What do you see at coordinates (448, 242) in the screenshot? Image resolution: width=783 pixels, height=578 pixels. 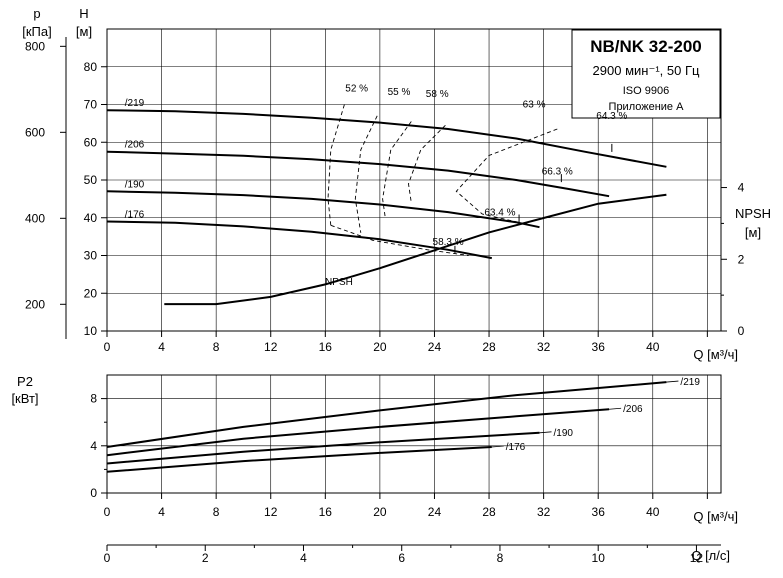 I see `efficiency-label: 58.3 %` at bounding box center [448, 242].